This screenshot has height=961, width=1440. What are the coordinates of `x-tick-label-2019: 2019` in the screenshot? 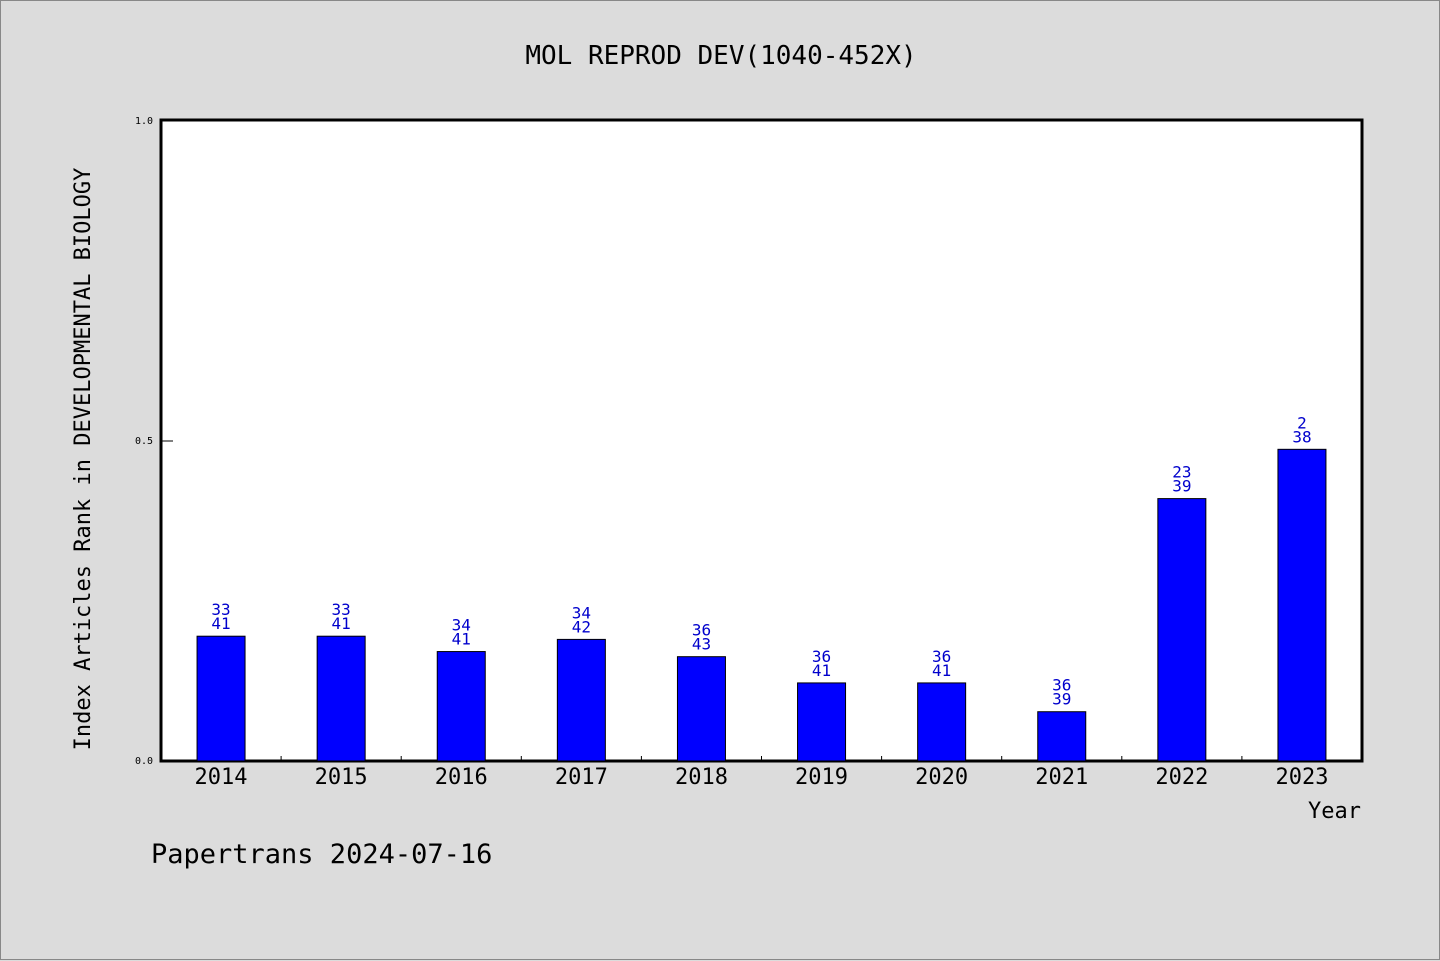 It's located at (821, 777).